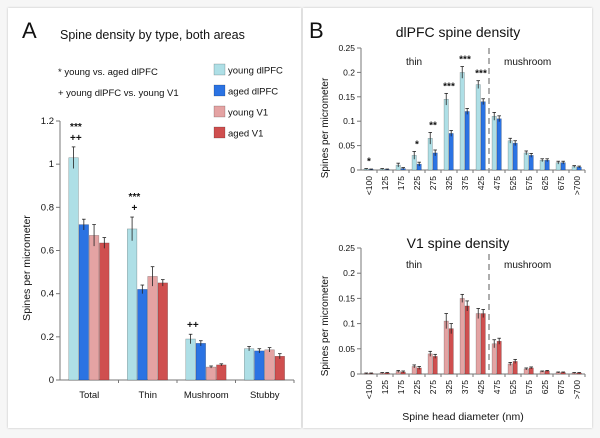 The image size is (600, 438). I want to click on bar-young-v1-stubby, so click(269, 365).